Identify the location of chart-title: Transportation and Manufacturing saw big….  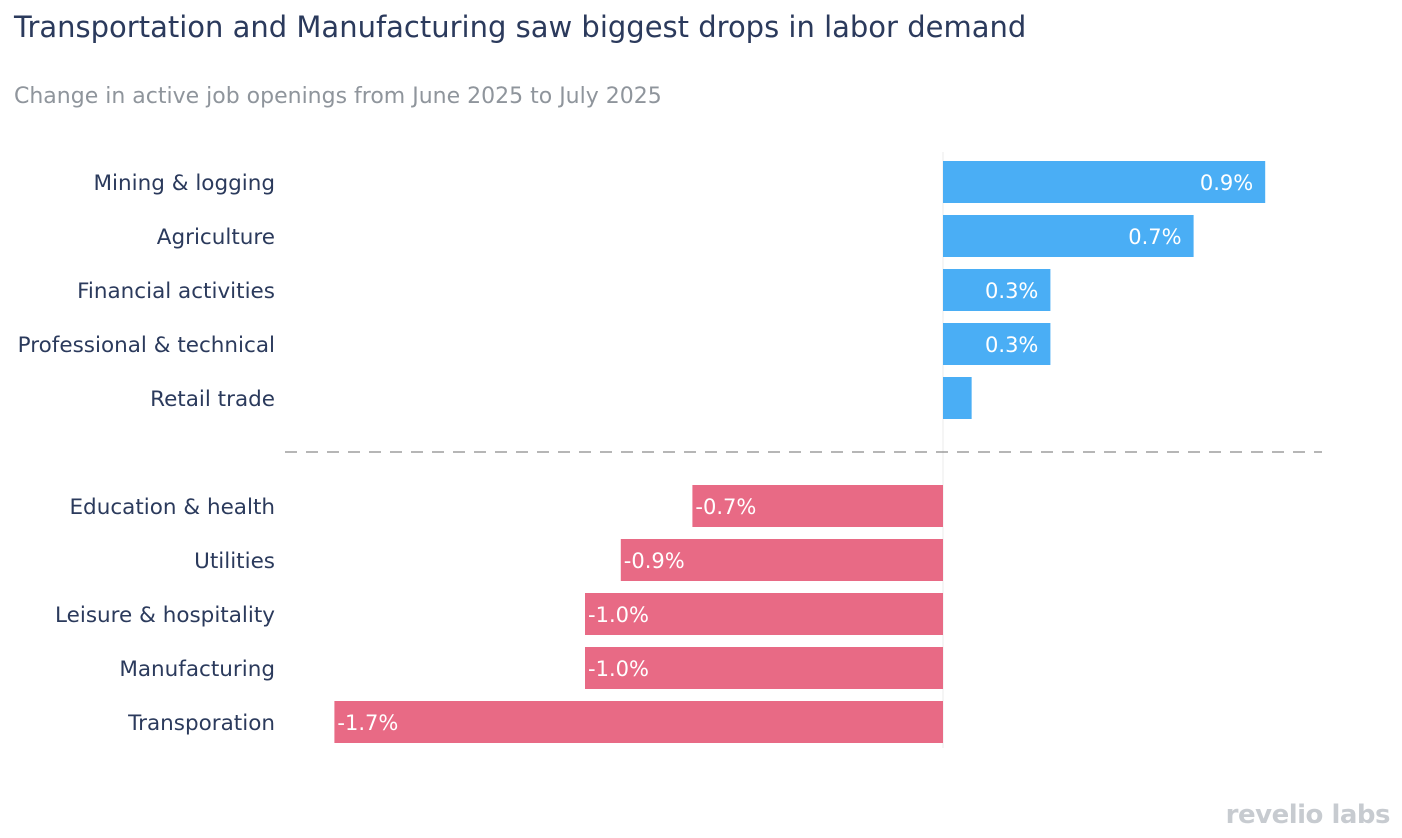
(520, 27).